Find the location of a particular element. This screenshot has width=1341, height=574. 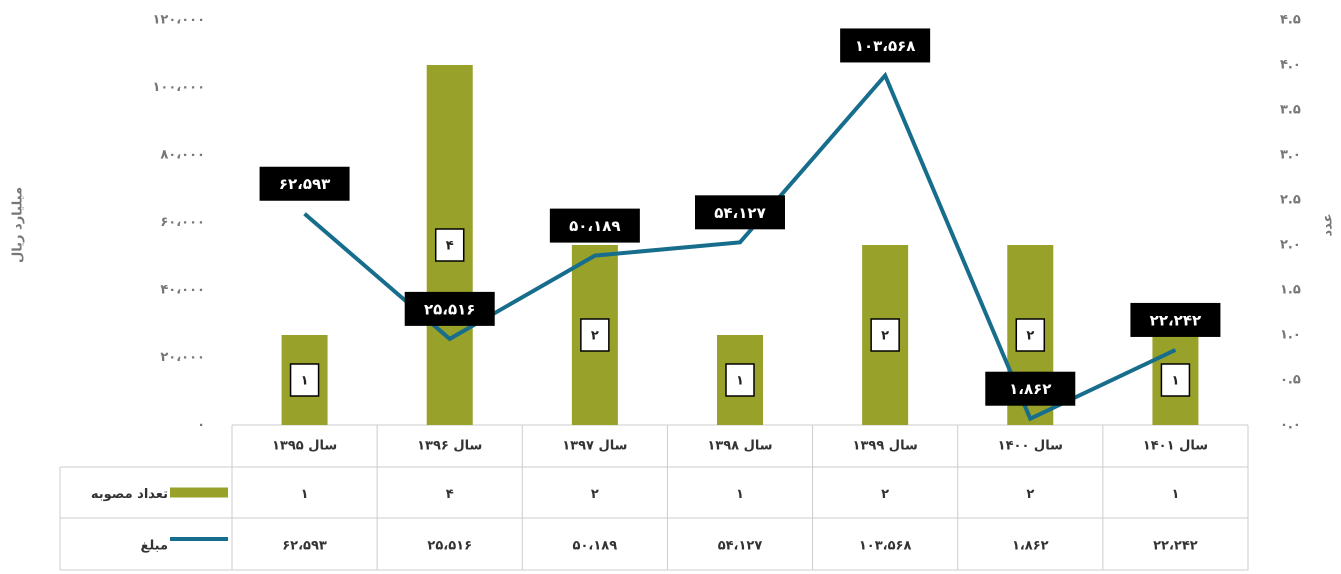

y-tick-label: ۴۰،۰۰۰ is located at coordinates (182, 290).